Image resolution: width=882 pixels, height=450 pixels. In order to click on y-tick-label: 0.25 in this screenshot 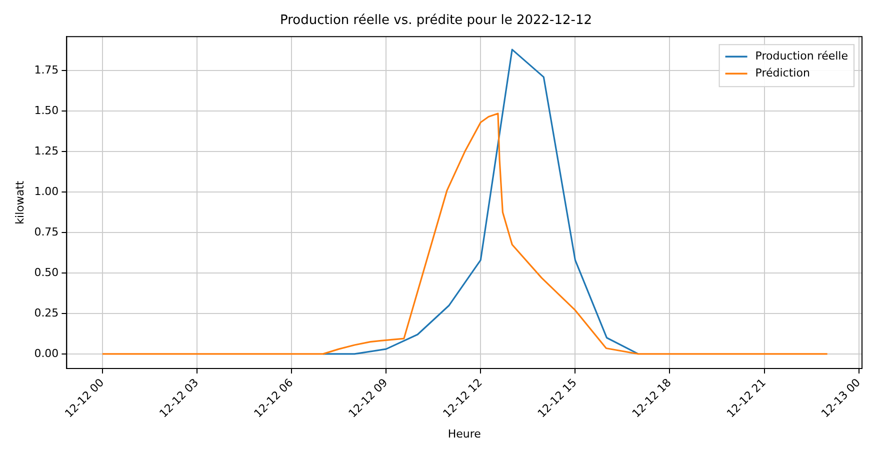, I will do `click(46, 313)`.